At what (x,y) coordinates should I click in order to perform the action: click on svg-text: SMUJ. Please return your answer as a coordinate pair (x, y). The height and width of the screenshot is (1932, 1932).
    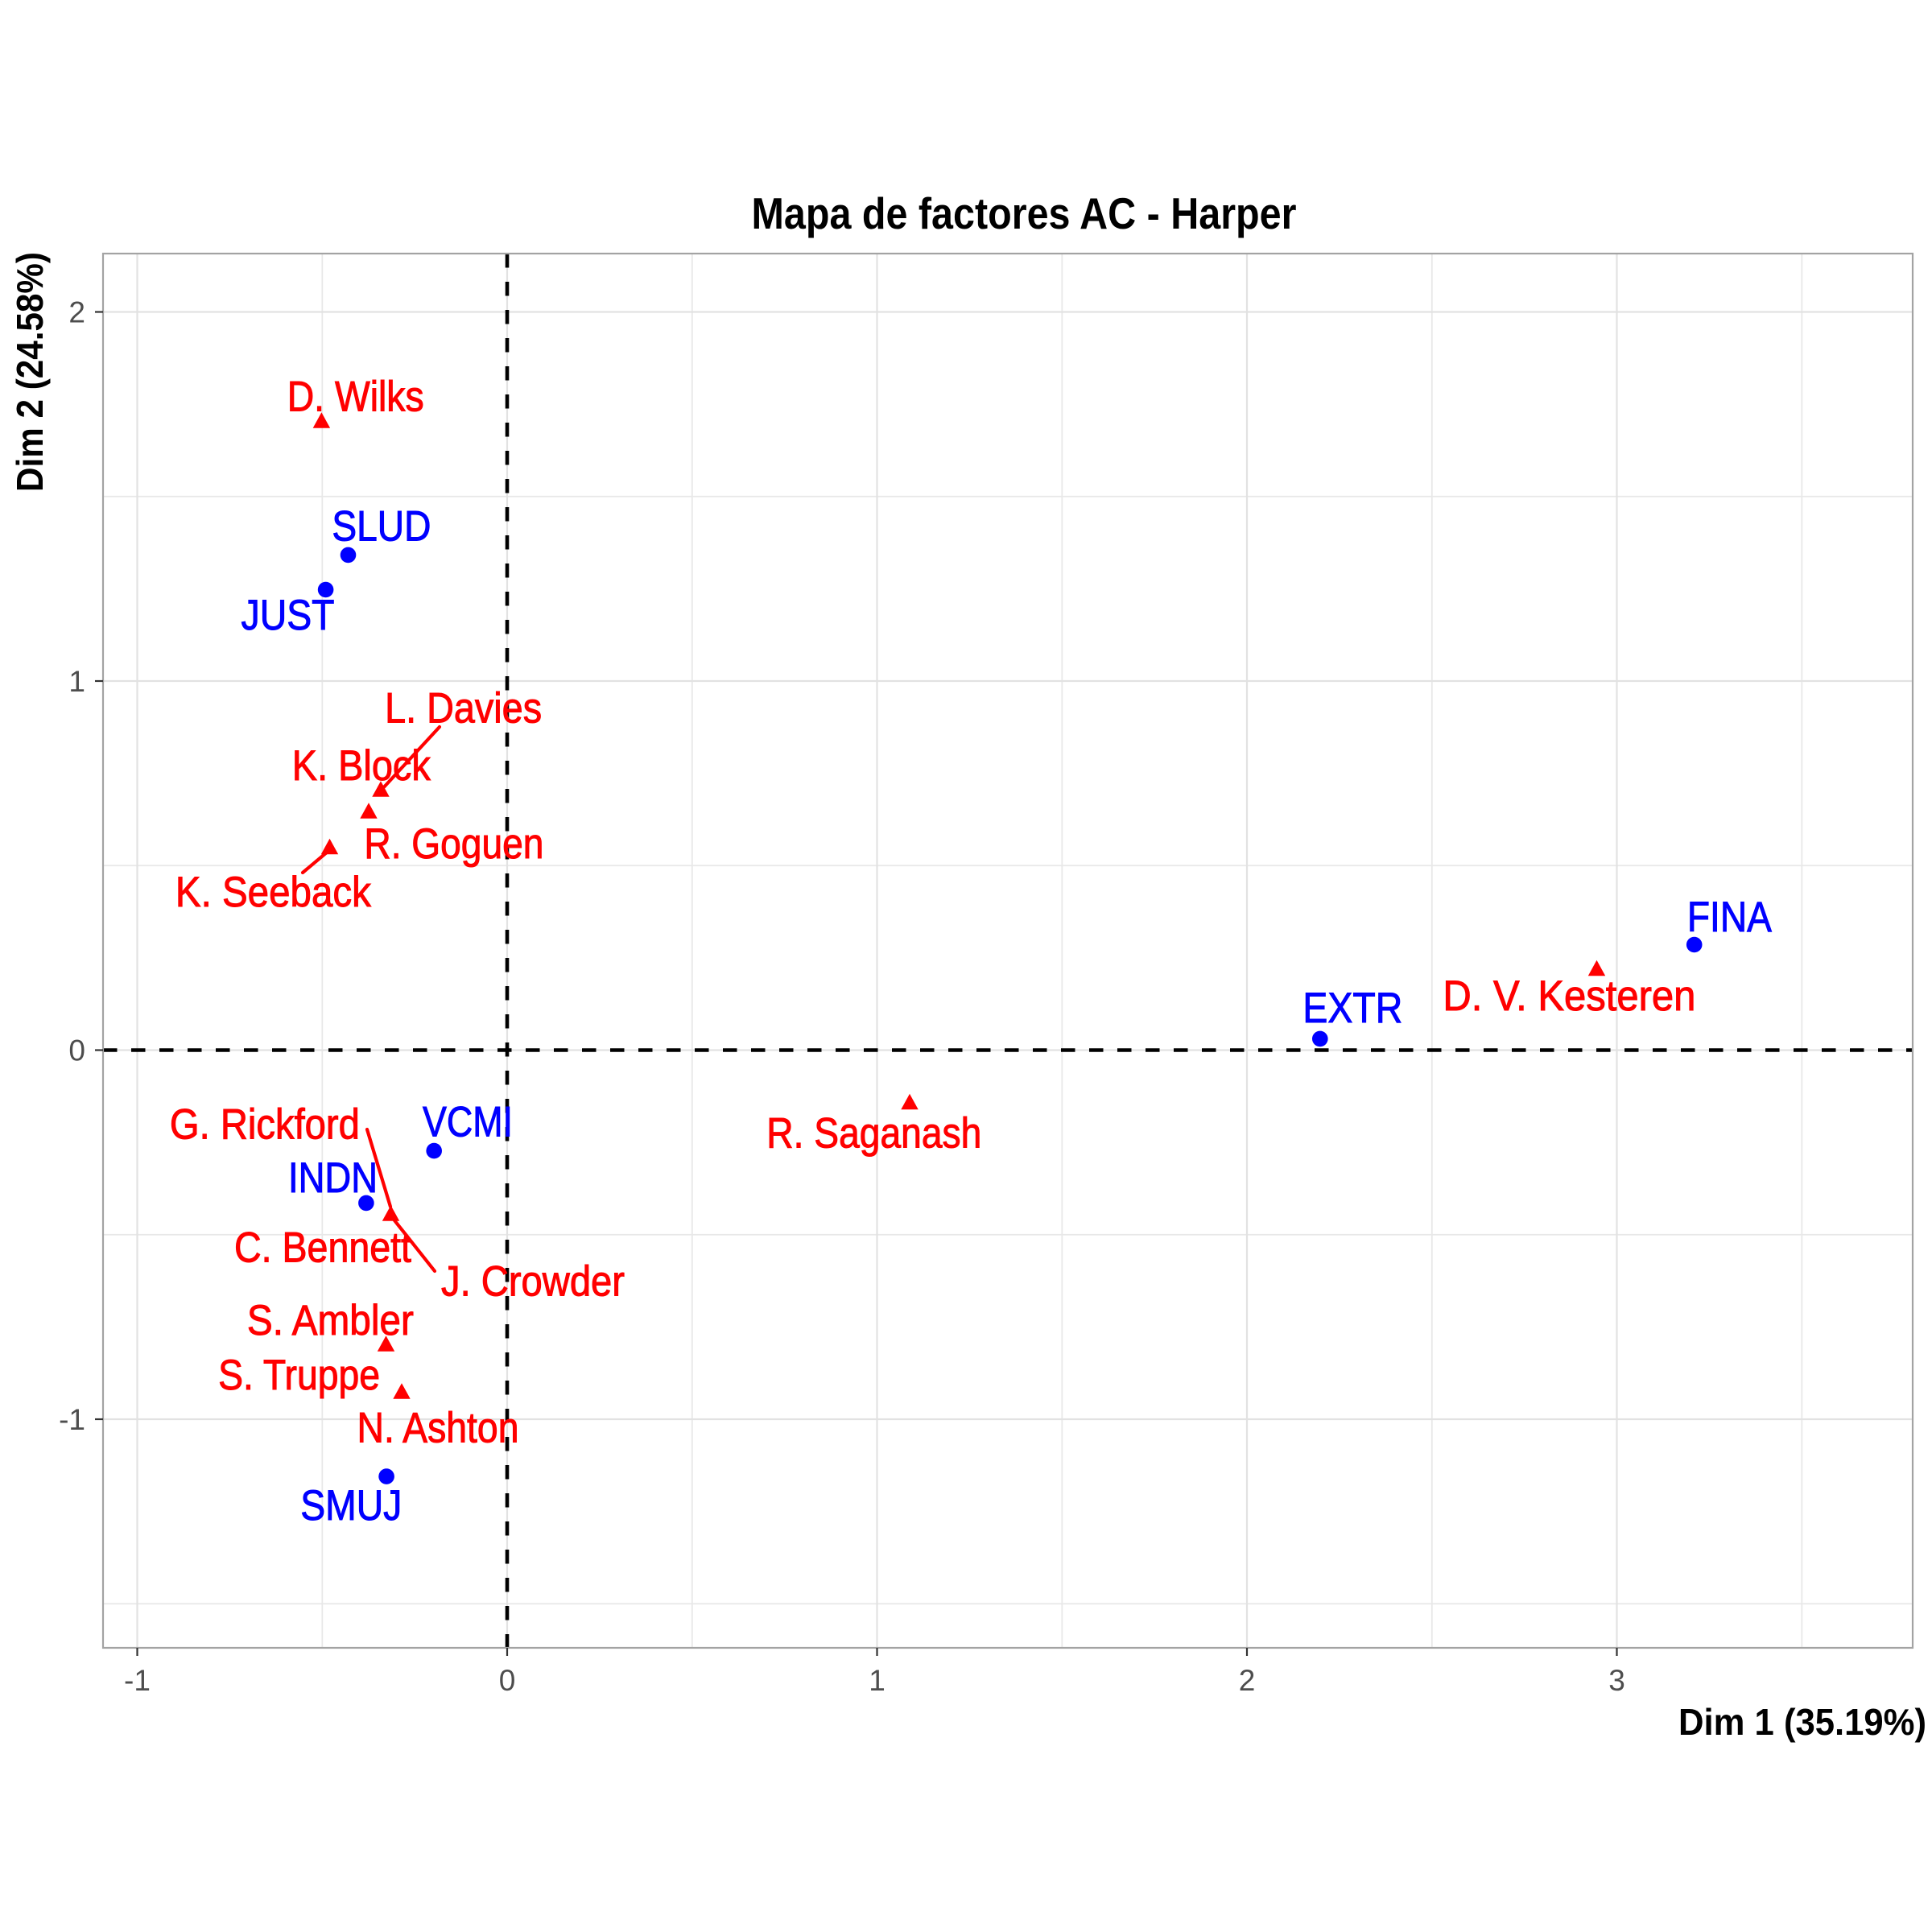
    Looking at the image, I should click on (351, 1506).